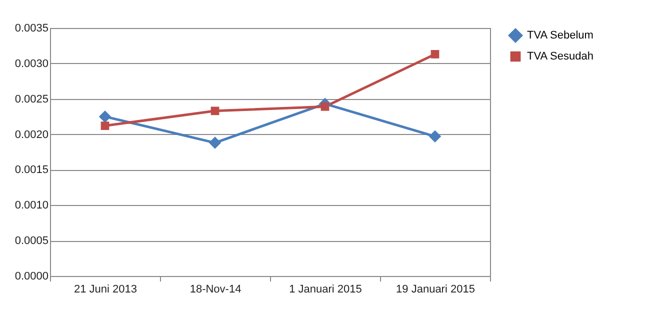 The height and width of the screenshot is (320, 666). What do you see at coordinates (31, 99) in the screenshot?
I see `y-tick-label: 0.0025` at bounding box center [31, 99].